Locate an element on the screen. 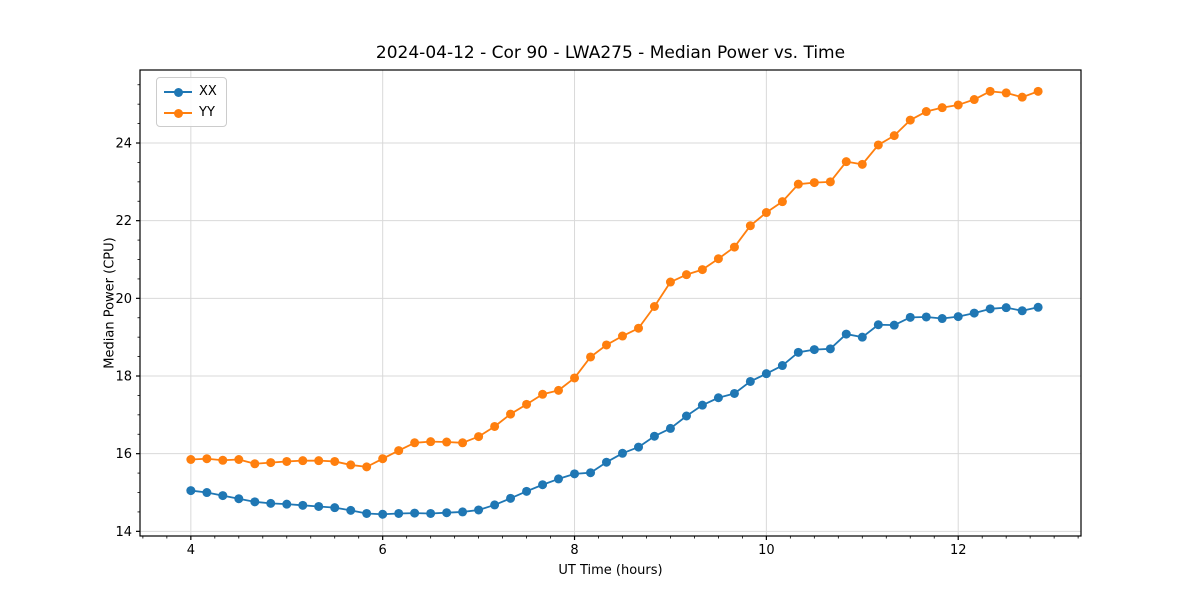 This screenshot has height=600, width=1200. legend-label-xx: XX is located at coordinates (208, 91).